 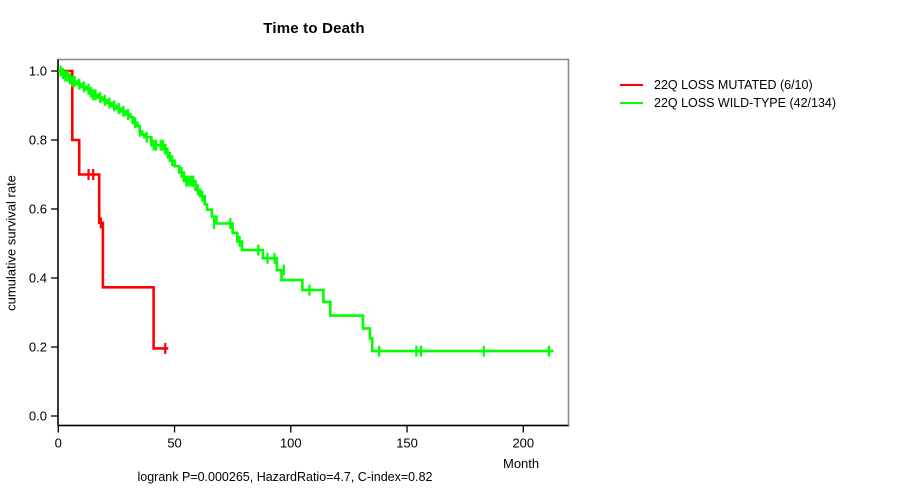 I want to click on y-tick-label: 0.2, so click(x=38, y=347).